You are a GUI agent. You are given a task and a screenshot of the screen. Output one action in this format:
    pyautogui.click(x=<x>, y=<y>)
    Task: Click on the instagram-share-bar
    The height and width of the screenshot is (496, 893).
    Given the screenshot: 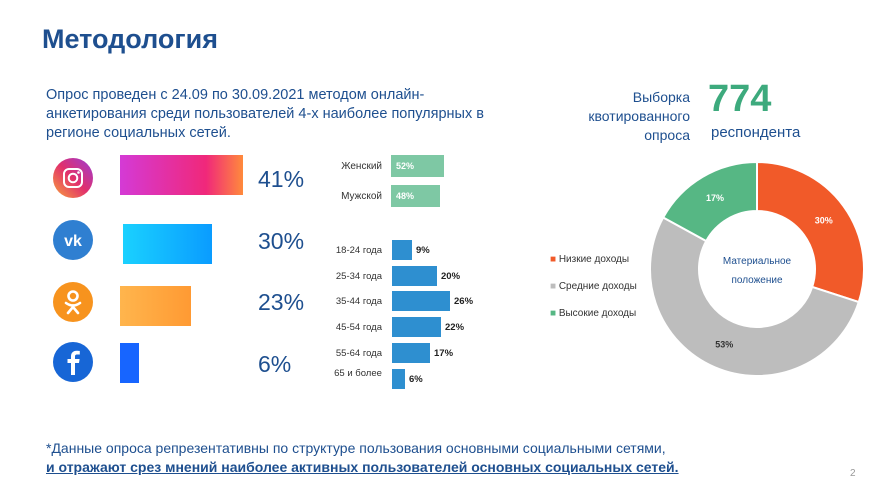 What is the action you would take?
    pyautogui.click(x=181, y=175)
    